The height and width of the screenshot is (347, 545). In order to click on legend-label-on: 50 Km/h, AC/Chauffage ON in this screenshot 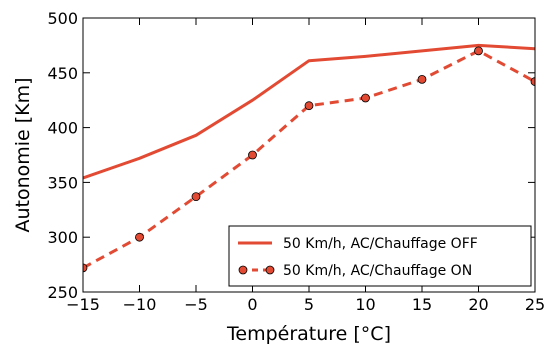, I will do `click(377, 271)`.